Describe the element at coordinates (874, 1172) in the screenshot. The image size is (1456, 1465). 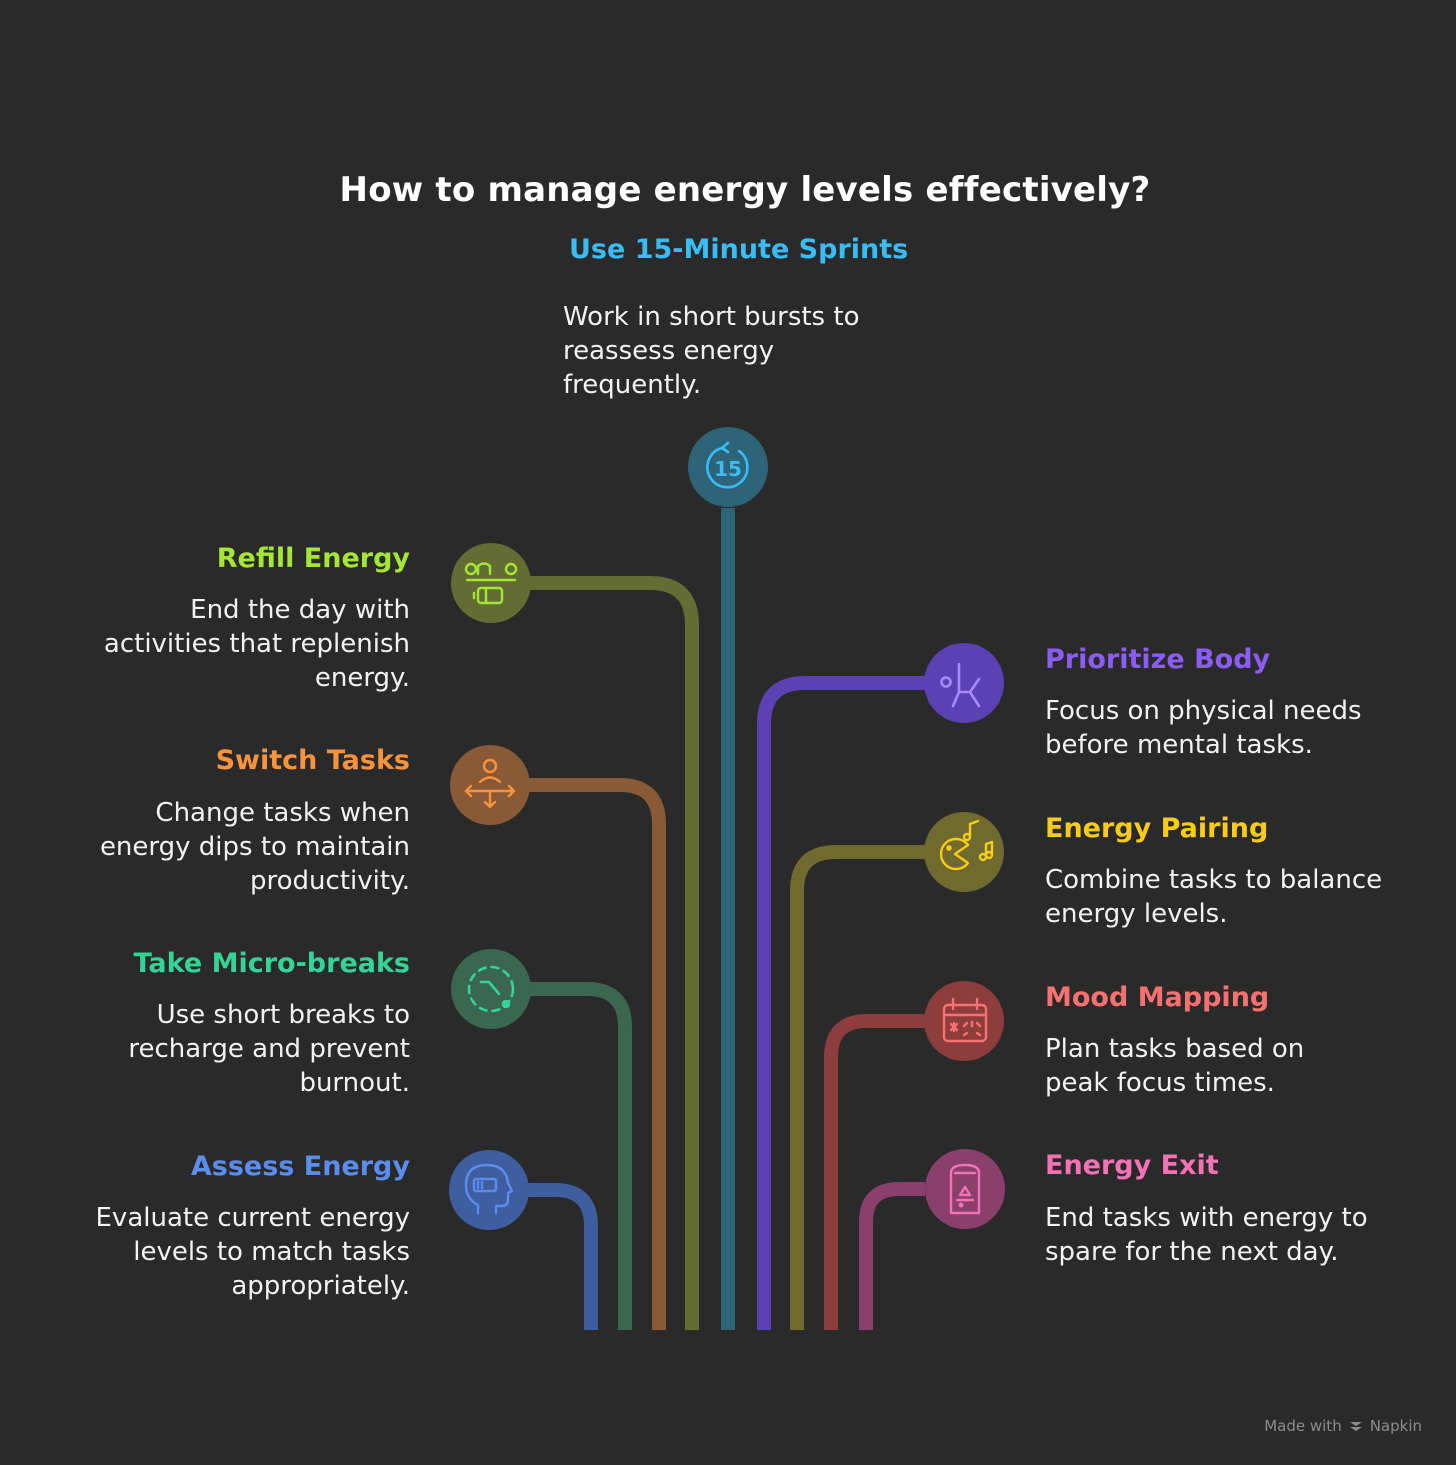
I see `connector-mood` at that location.